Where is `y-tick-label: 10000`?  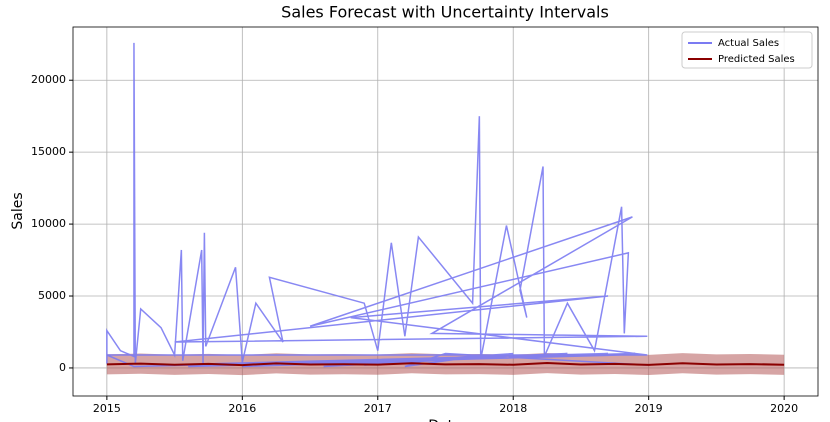 y-tick-label: 10000 is located at coordinates (48, 223).